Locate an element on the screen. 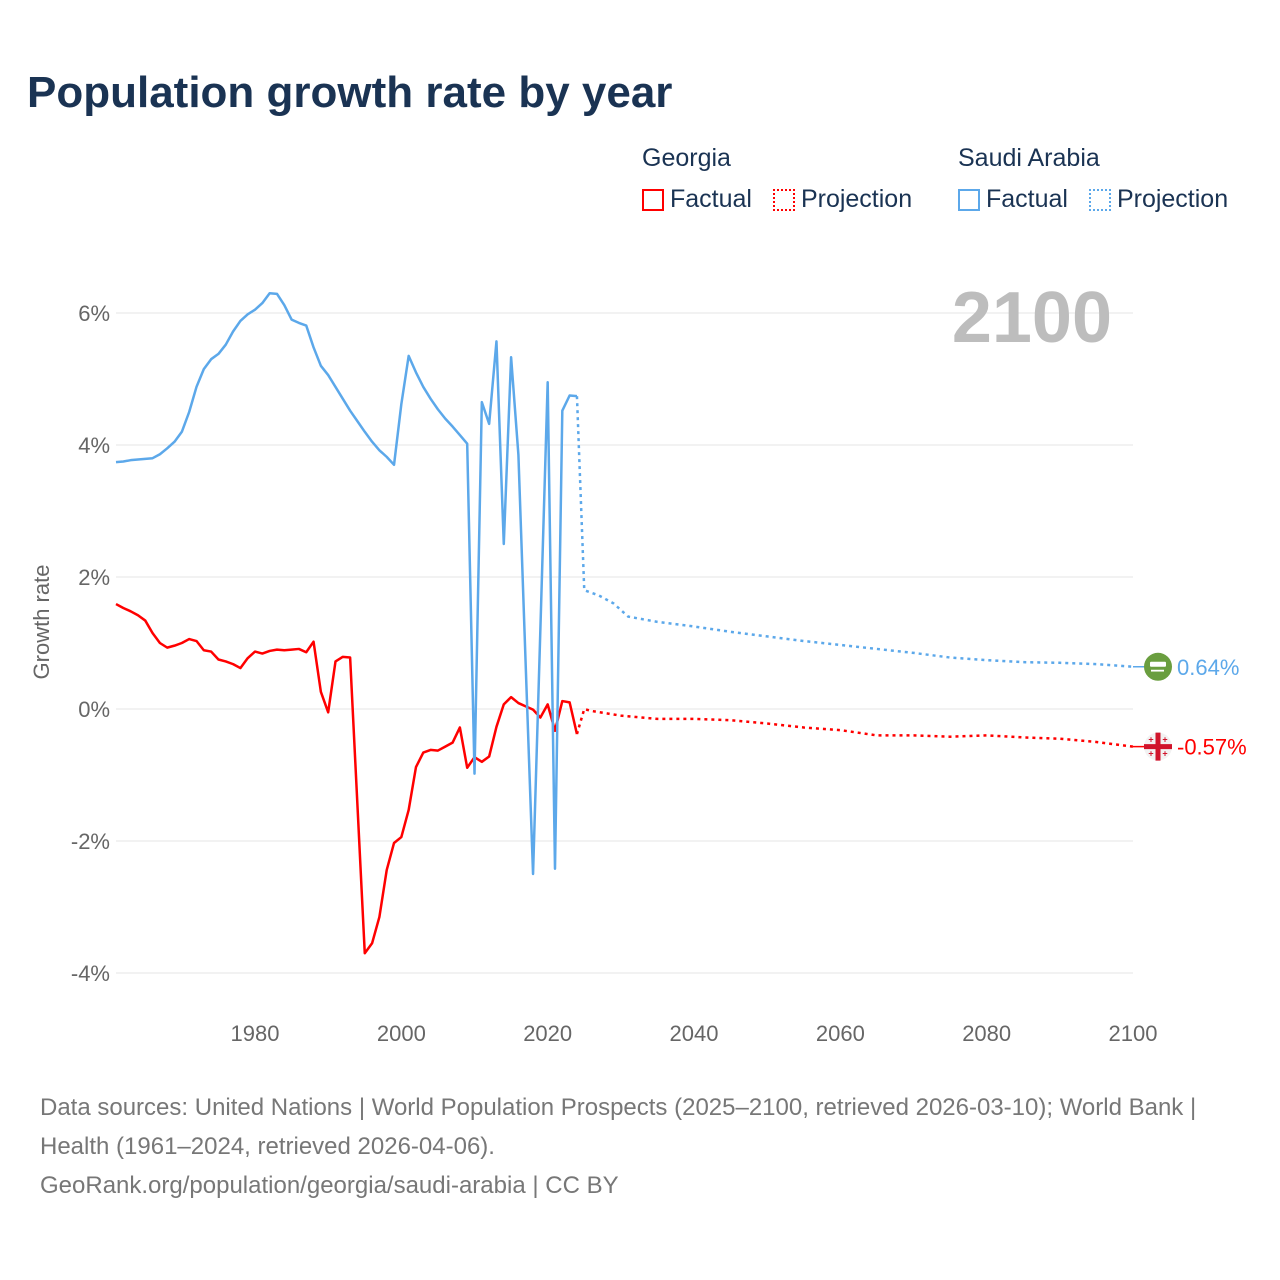  x-tick-label: 2040 is located at coordinates (694, 1033).